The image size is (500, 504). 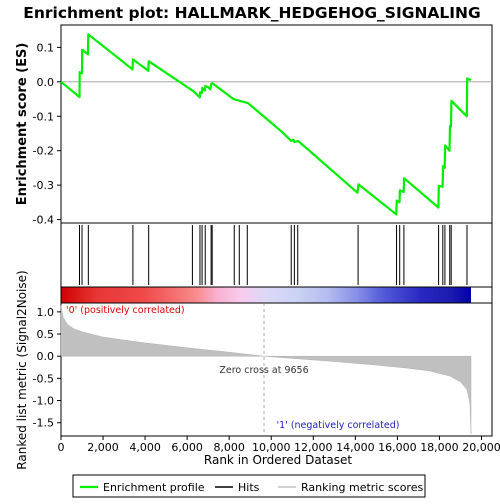 I want to click on x-axis-label: Rank in Ordered Dataset, so click(x=278, y=460).